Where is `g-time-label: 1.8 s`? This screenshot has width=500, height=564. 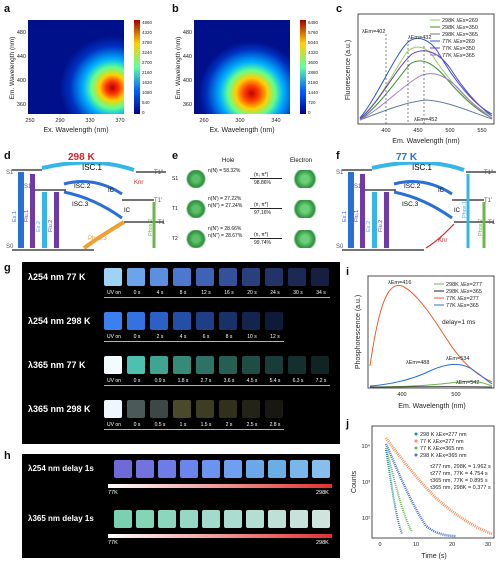
g-time-label: 1.8 s is located at coordinates (183, 381).